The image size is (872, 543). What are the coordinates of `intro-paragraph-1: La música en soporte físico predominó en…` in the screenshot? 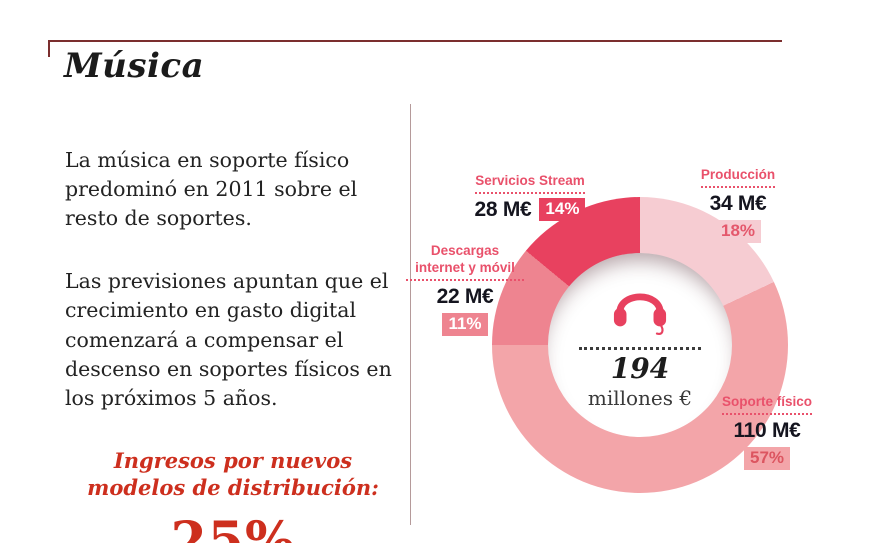 It's located at (211, 189).